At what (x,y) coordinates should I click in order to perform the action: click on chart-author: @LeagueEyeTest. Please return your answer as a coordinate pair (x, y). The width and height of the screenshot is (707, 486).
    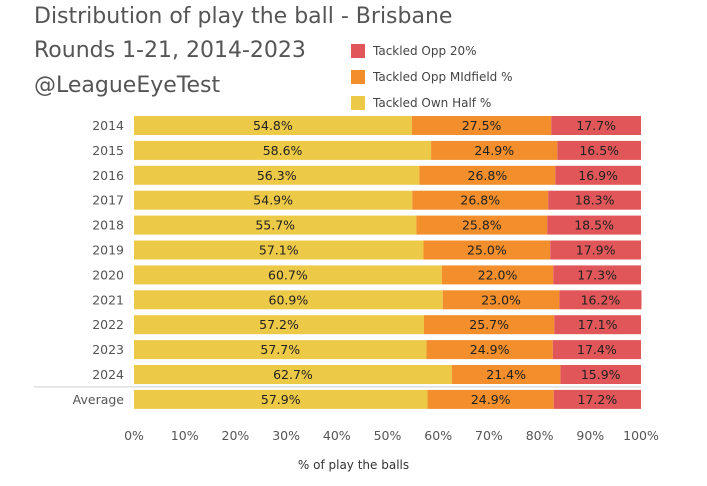
    Looking at the image, I should click on (127, 85).